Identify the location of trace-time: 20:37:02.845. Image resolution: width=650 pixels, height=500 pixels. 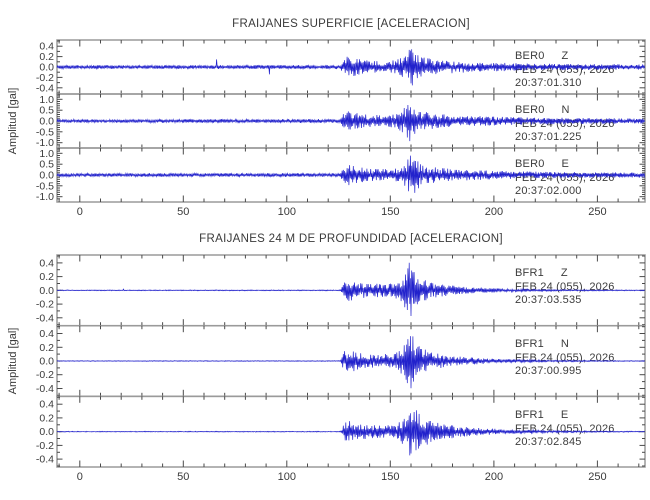
(548, 442).